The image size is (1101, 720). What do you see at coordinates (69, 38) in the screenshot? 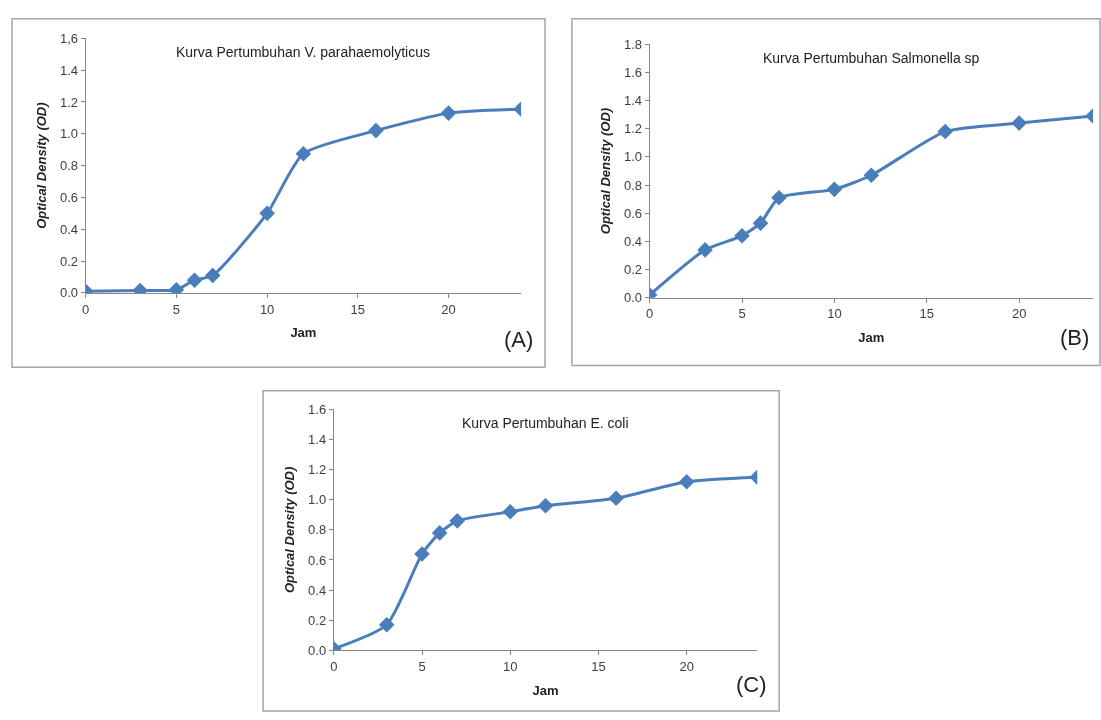
I see `y-tick-label: 1,6` at bounding box center [69, 38].